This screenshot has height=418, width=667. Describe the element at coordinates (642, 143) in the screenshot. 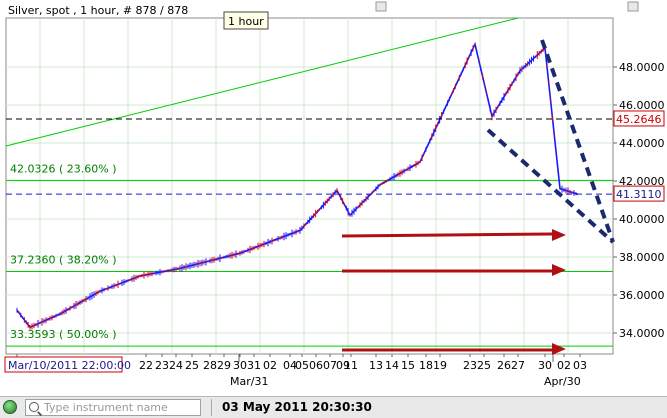

I see `y-tick-label: 44.0000` at that location.